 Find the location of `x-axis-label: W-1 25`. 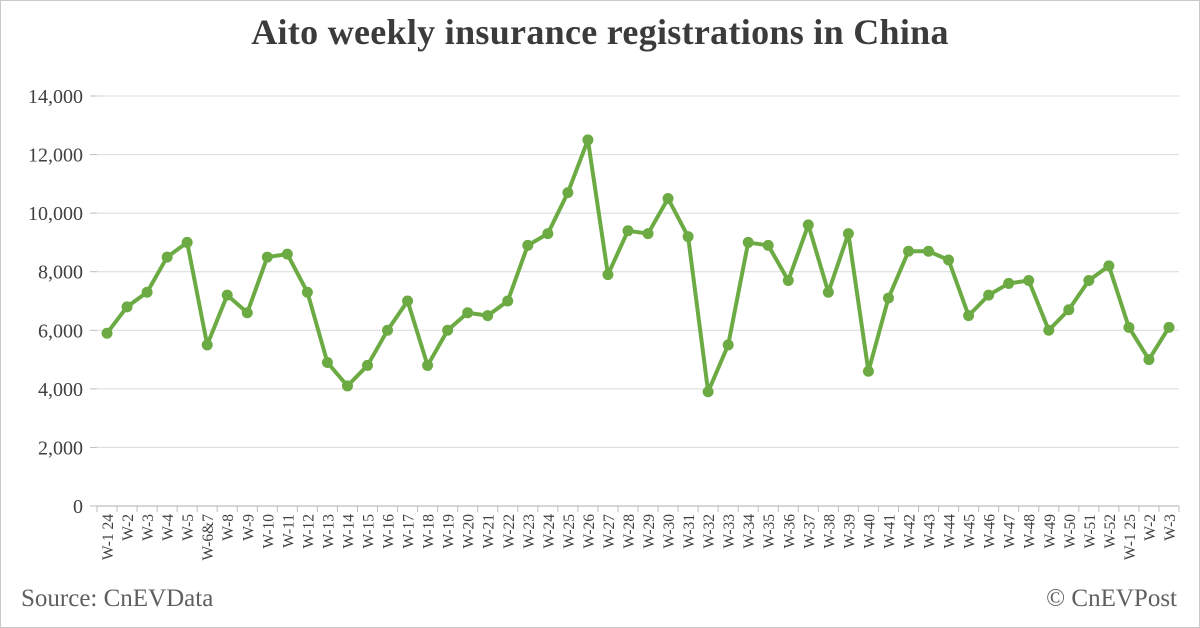

x-axis-label: W-1 25 is located at coordinates (1130, 537).